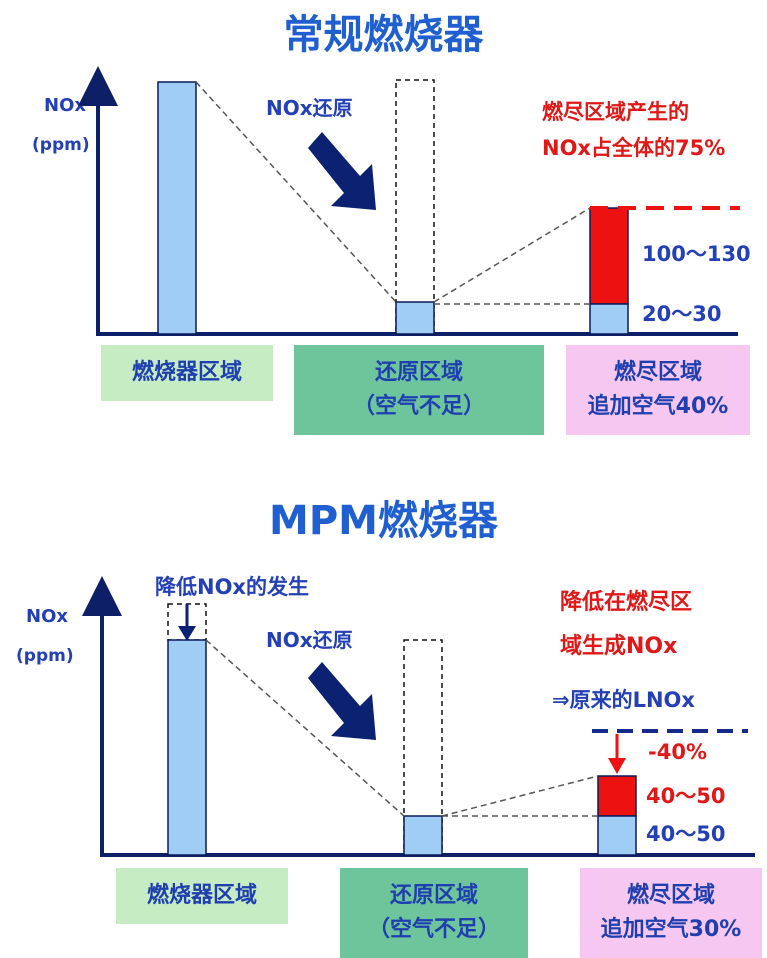  I want to click on top-title: 常规燃烧器, so click(383, 35).